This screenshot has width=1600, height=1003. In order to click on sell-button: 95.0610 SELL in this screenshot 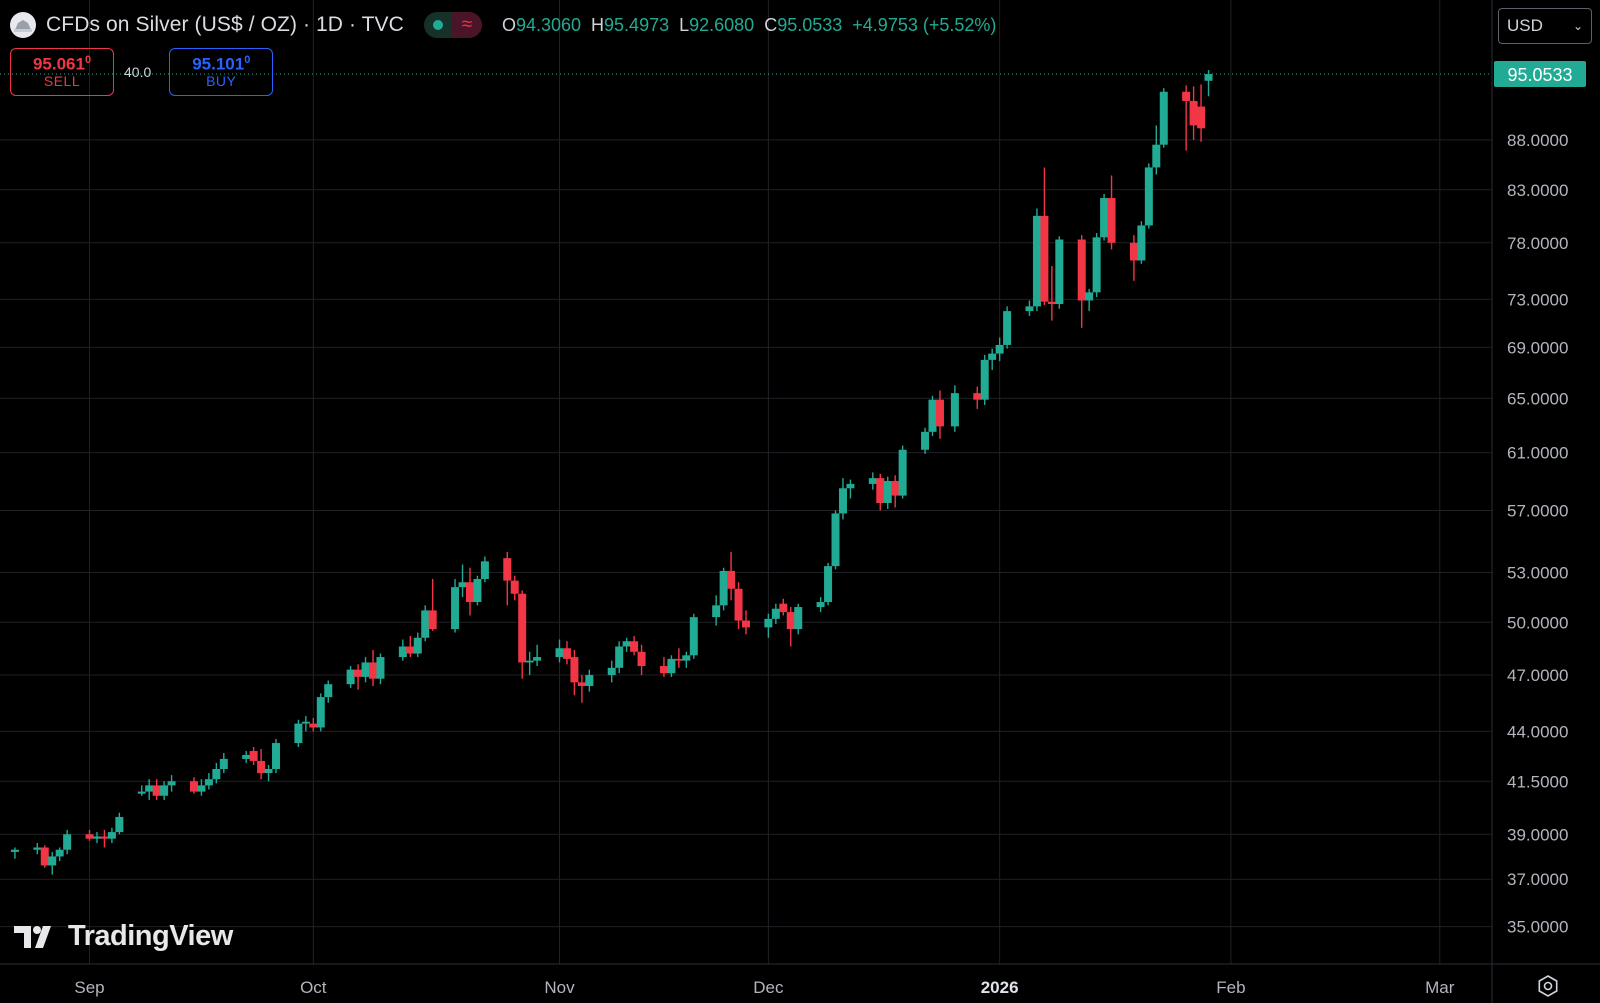, I will do `click(62, 72)`.